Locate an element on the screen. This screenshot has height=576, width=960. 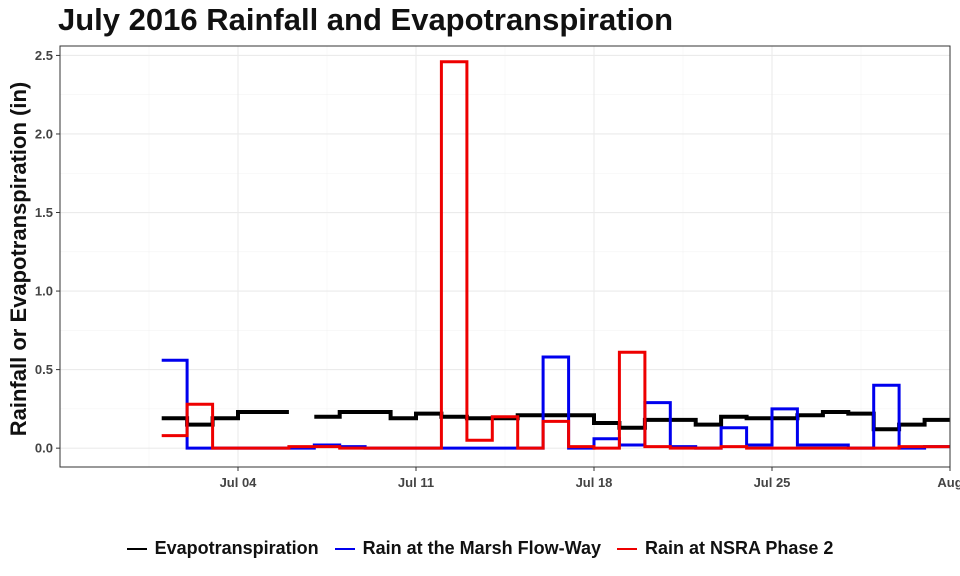
y-tick-label: 2.5 is located at coordinates (44, 55).